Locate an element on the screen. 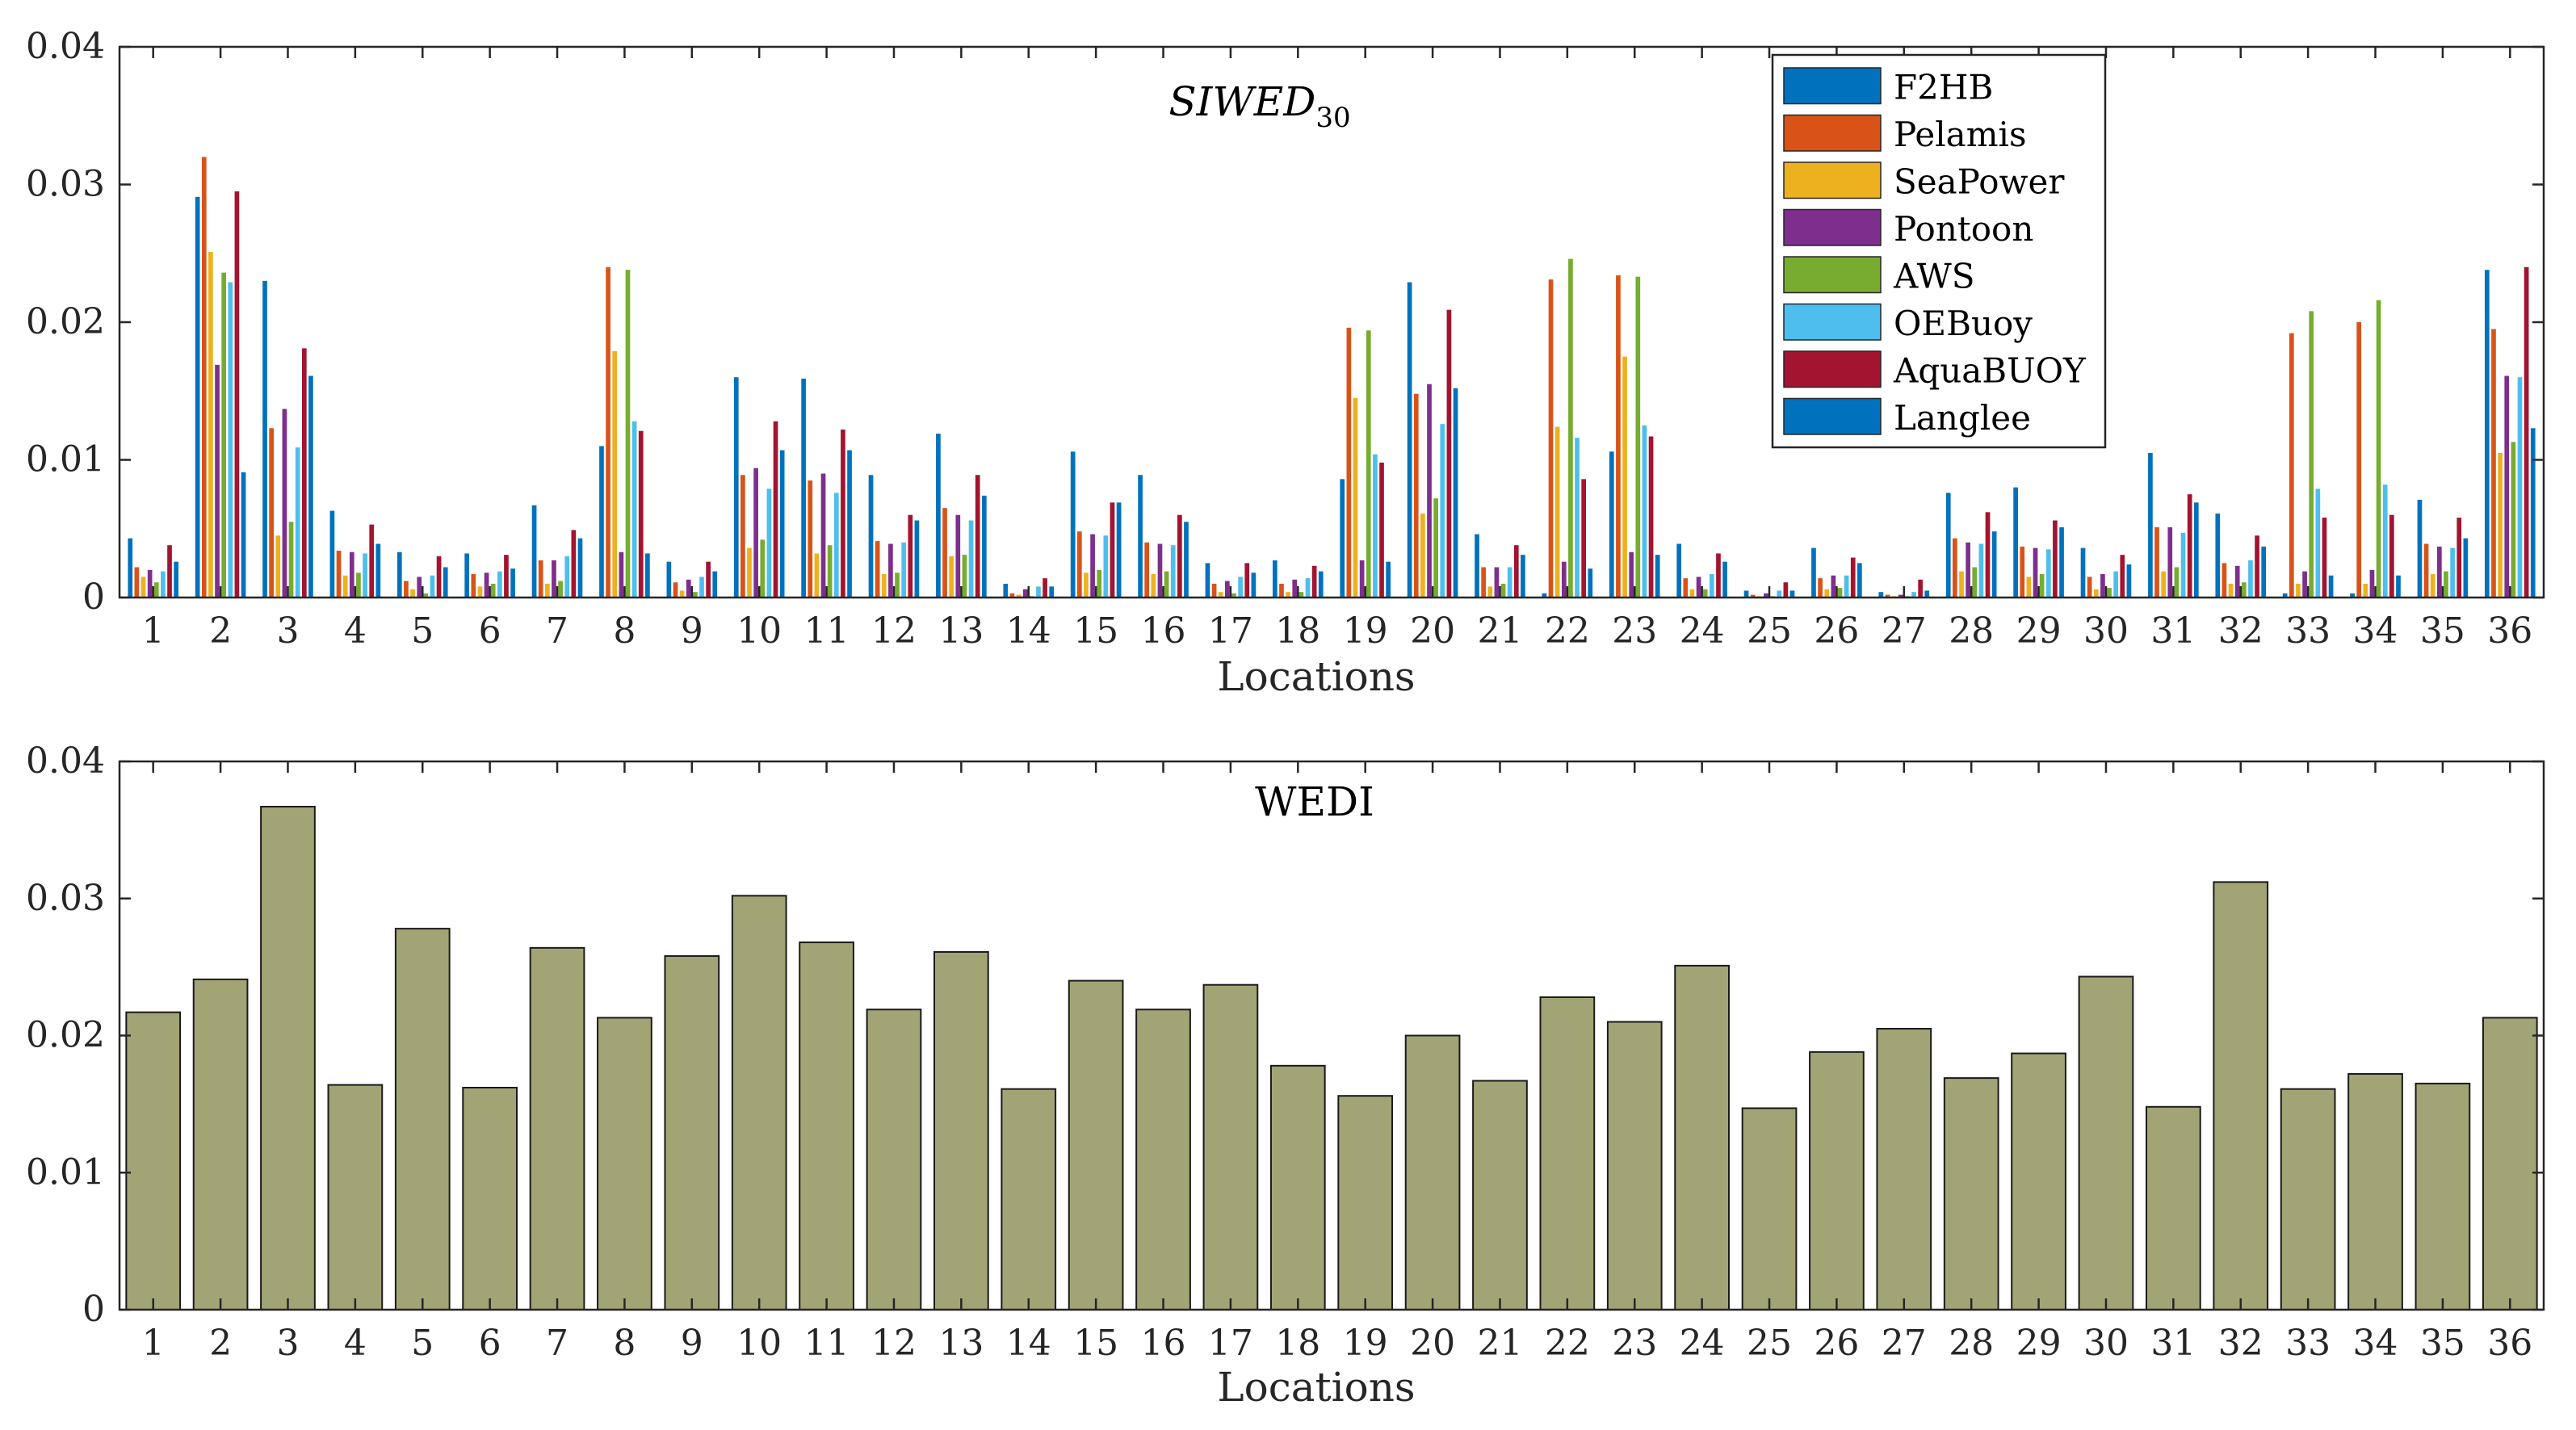 This screenshot has height=1430, width=2576. wedi-title: WEDI is located at coordinates (1314, 801).